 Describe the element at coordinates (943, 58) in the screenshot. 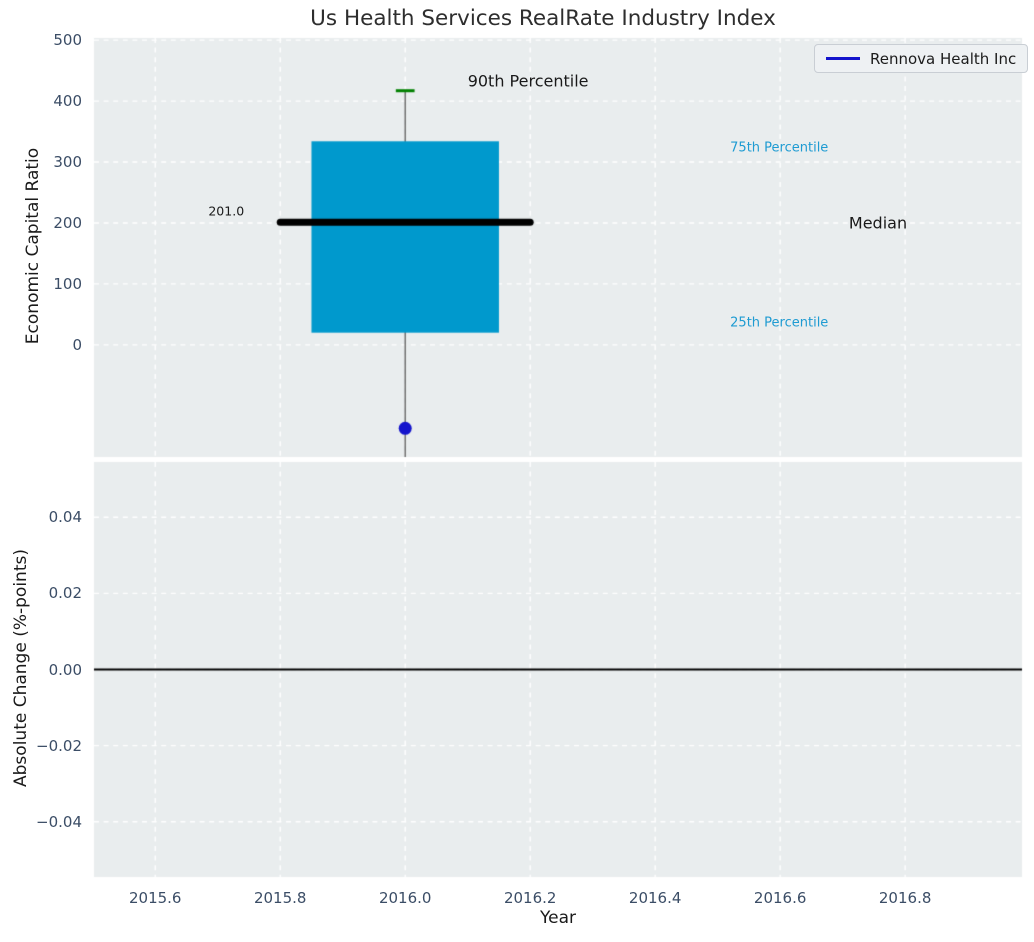

I see `legend-label: Rennova Health Inc` at that location.